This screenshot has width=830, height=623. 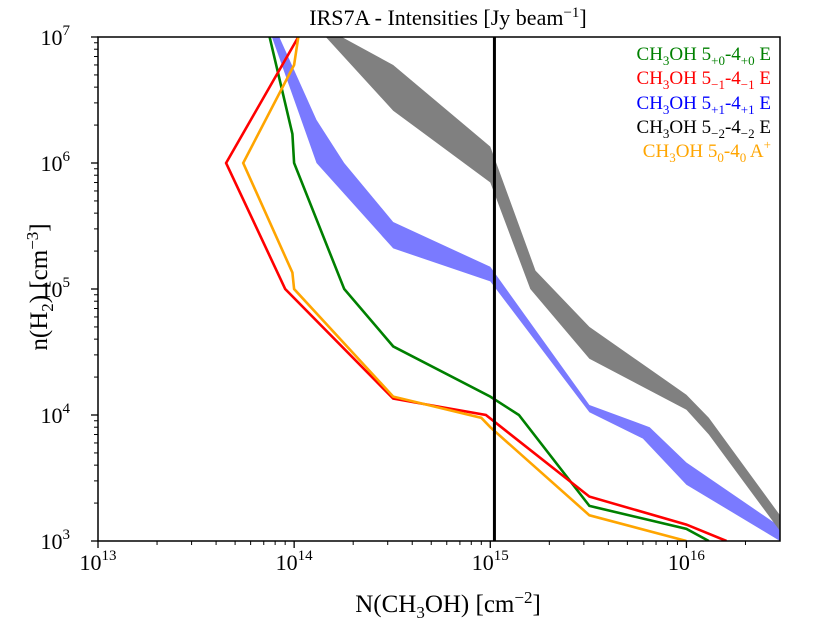 I want to click on x-tick-label: 1013, so click(x=98, y=561).